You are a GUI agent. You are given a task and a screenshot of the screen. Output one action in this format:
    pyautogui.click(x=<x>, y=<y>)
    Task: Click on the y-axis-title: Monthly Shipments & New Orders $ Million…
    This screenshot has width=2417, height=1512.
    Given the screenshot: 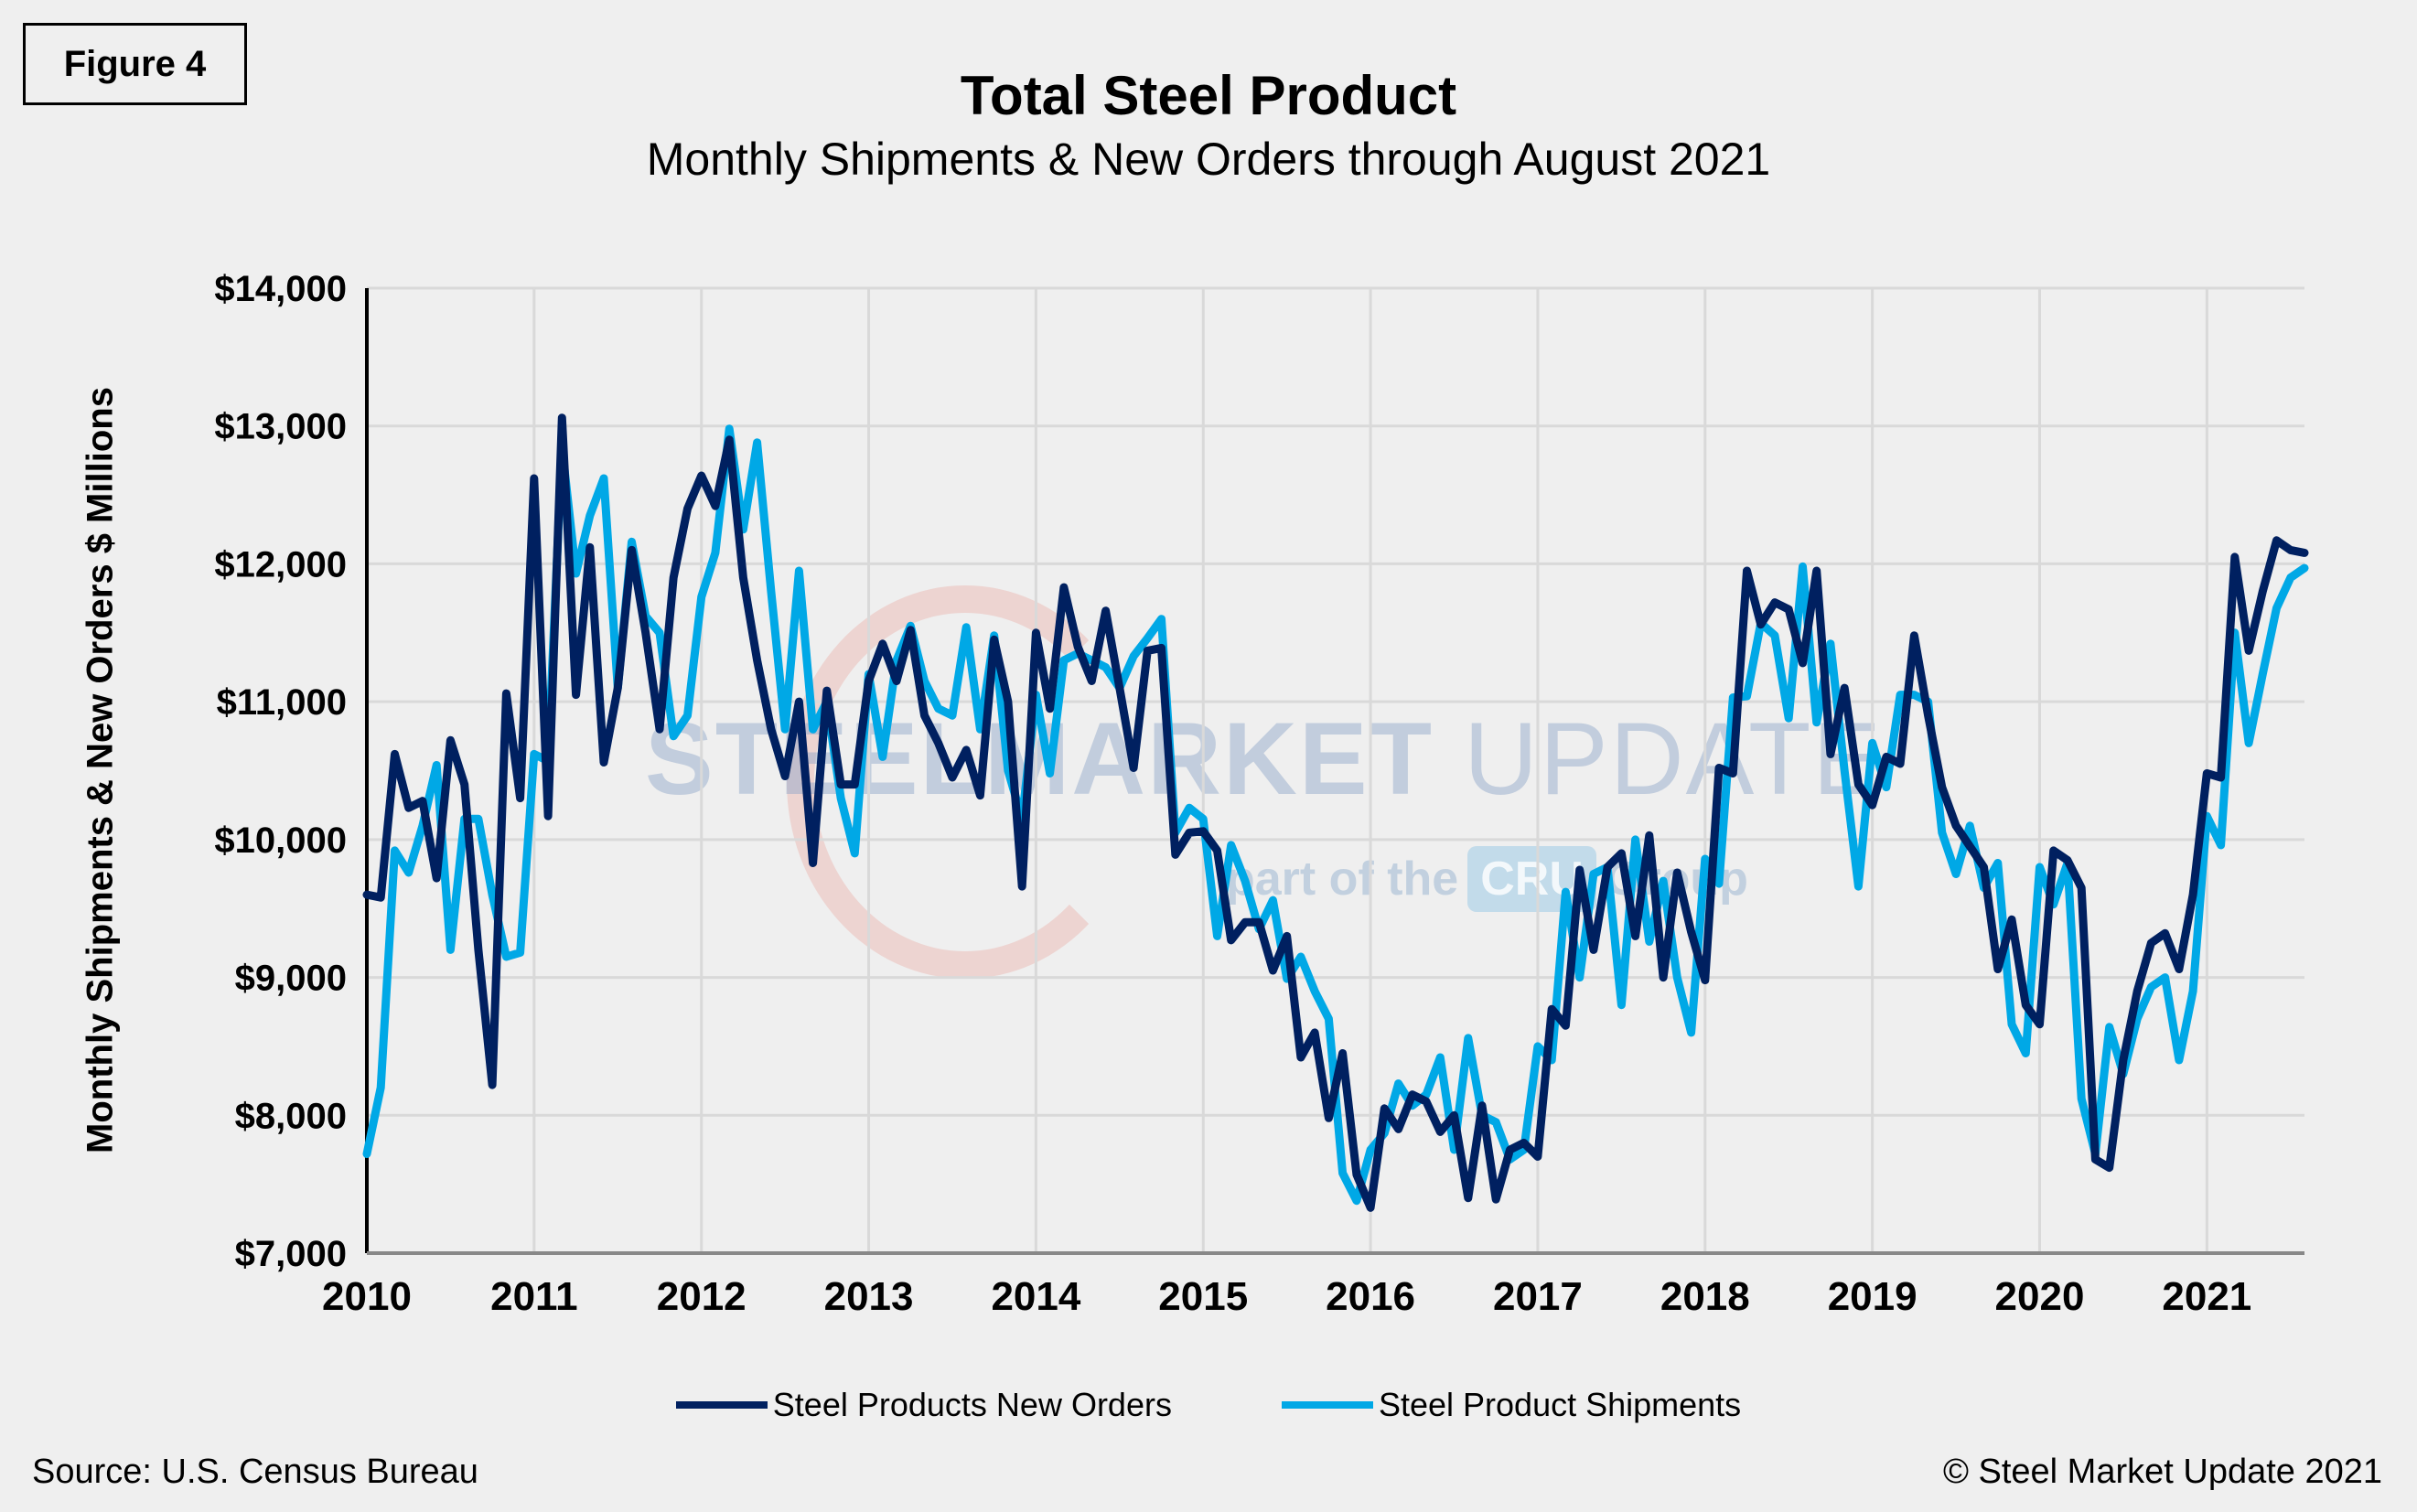 What is the action you would take?
    pyautogui.click(x=100, y=770)
    